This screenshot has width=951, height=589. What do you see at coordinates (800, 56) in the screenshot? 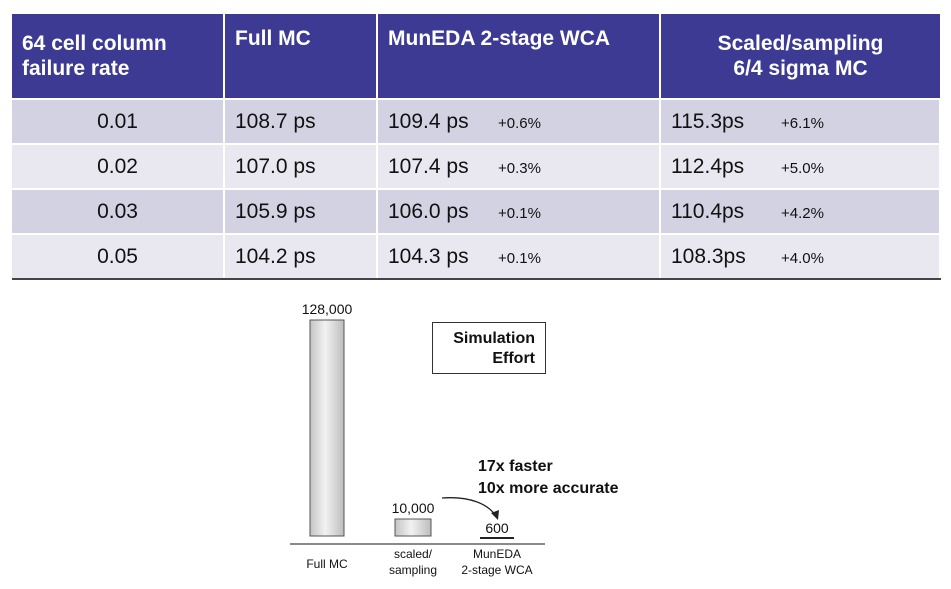
I see `header-scaled: Scaled/sampling 6/4 sigma MC` at bounding box center [800, 56].